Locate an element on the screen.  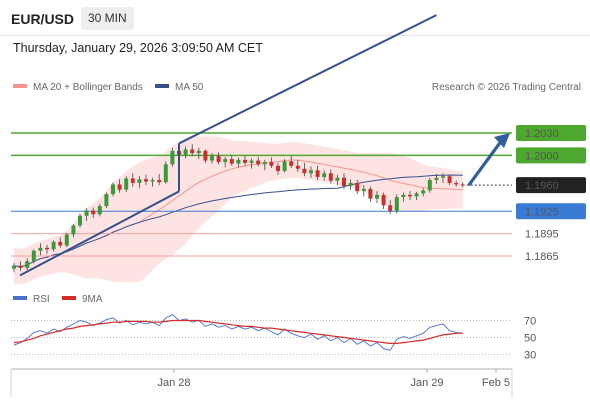
rsi-tick-label: 30 is located at coordinates (530, 356).